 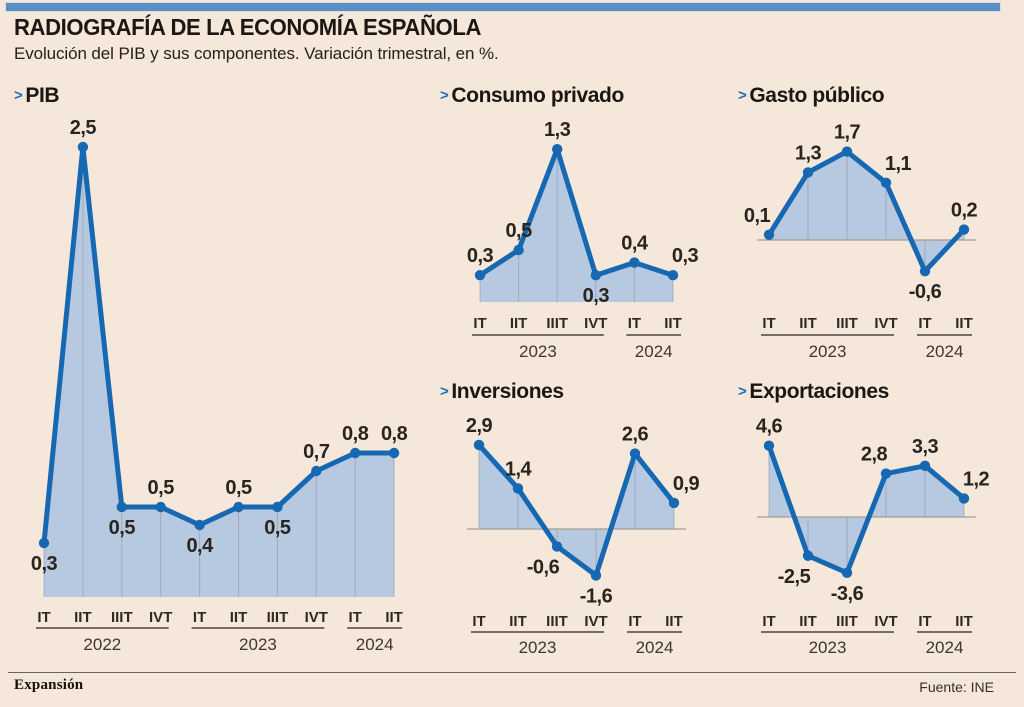 What do you see at coordinates (808, 153) in the screenshot?
I see `svg-text: 1,3` at bounding box center [808, 153].